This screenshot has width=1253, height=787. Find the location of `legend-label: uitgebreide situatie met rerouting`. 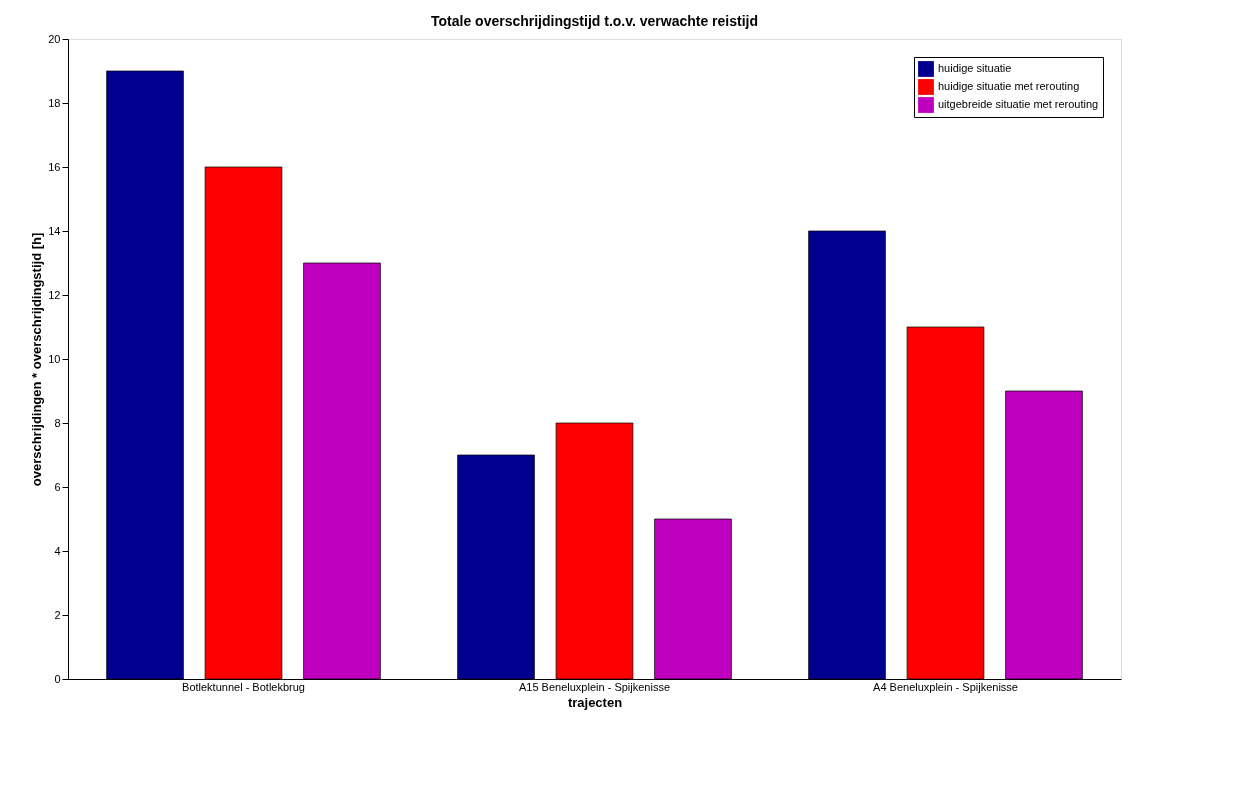

legend-label: uitgebreide situatie met rerouting is located at coordinates (1018, 104).